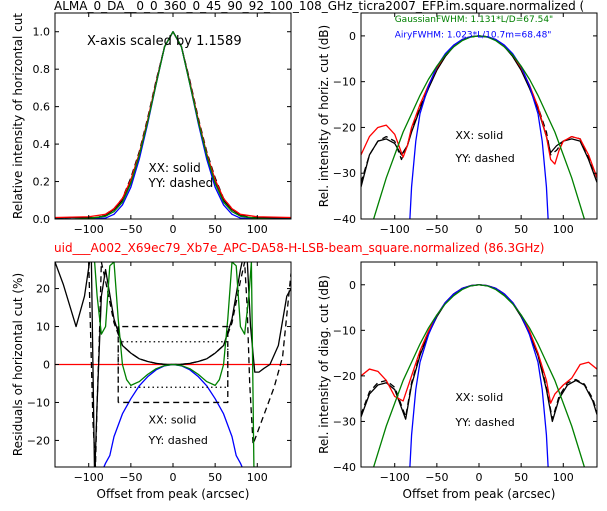 The image size is (607, 511). Describe the element at coordinates (42, 219) in the screenshot. I see `horizontal-cut-ytick-label: 0.0` at that location.